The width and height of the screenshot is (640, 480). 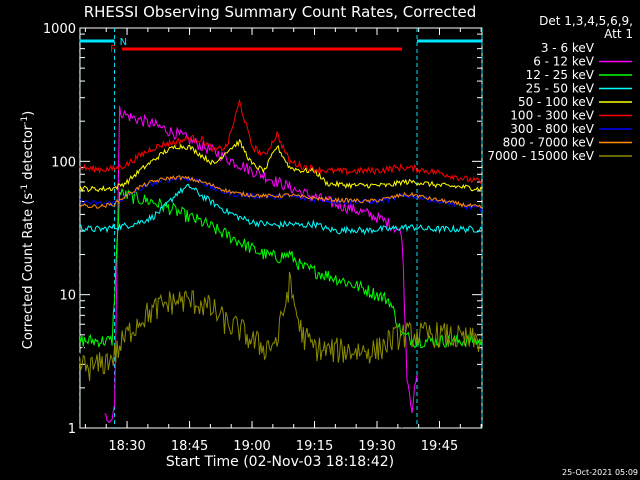 I want to click on x-tick-label: 19:30, so click(x=376, y=446).